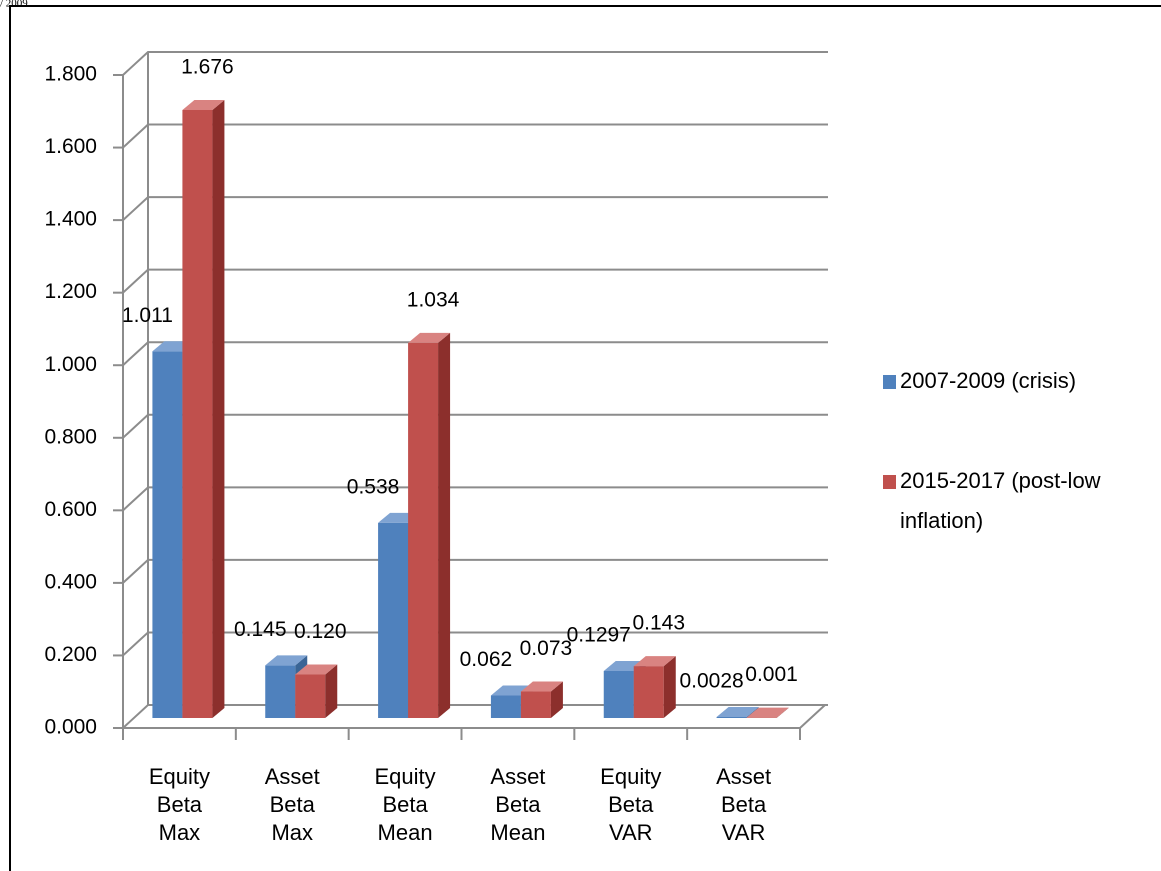  What do you see at coordinates (70, 74) in the screenshot?
I see `y-tick-label: 1.800` at bounding box center [70, 74].